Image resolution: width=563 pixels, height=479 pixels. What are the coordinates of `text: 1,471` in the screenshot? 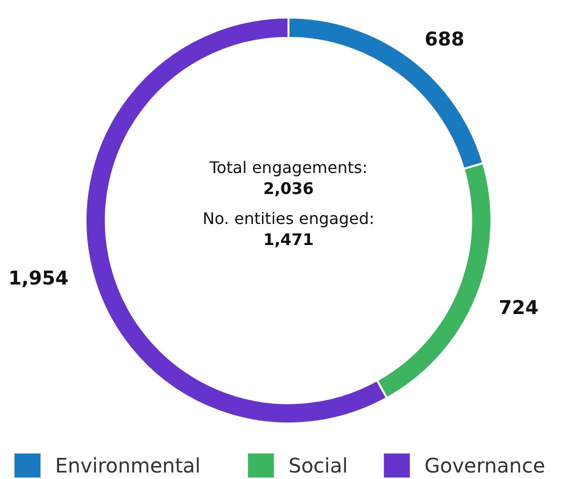 It's located at (288, 239).